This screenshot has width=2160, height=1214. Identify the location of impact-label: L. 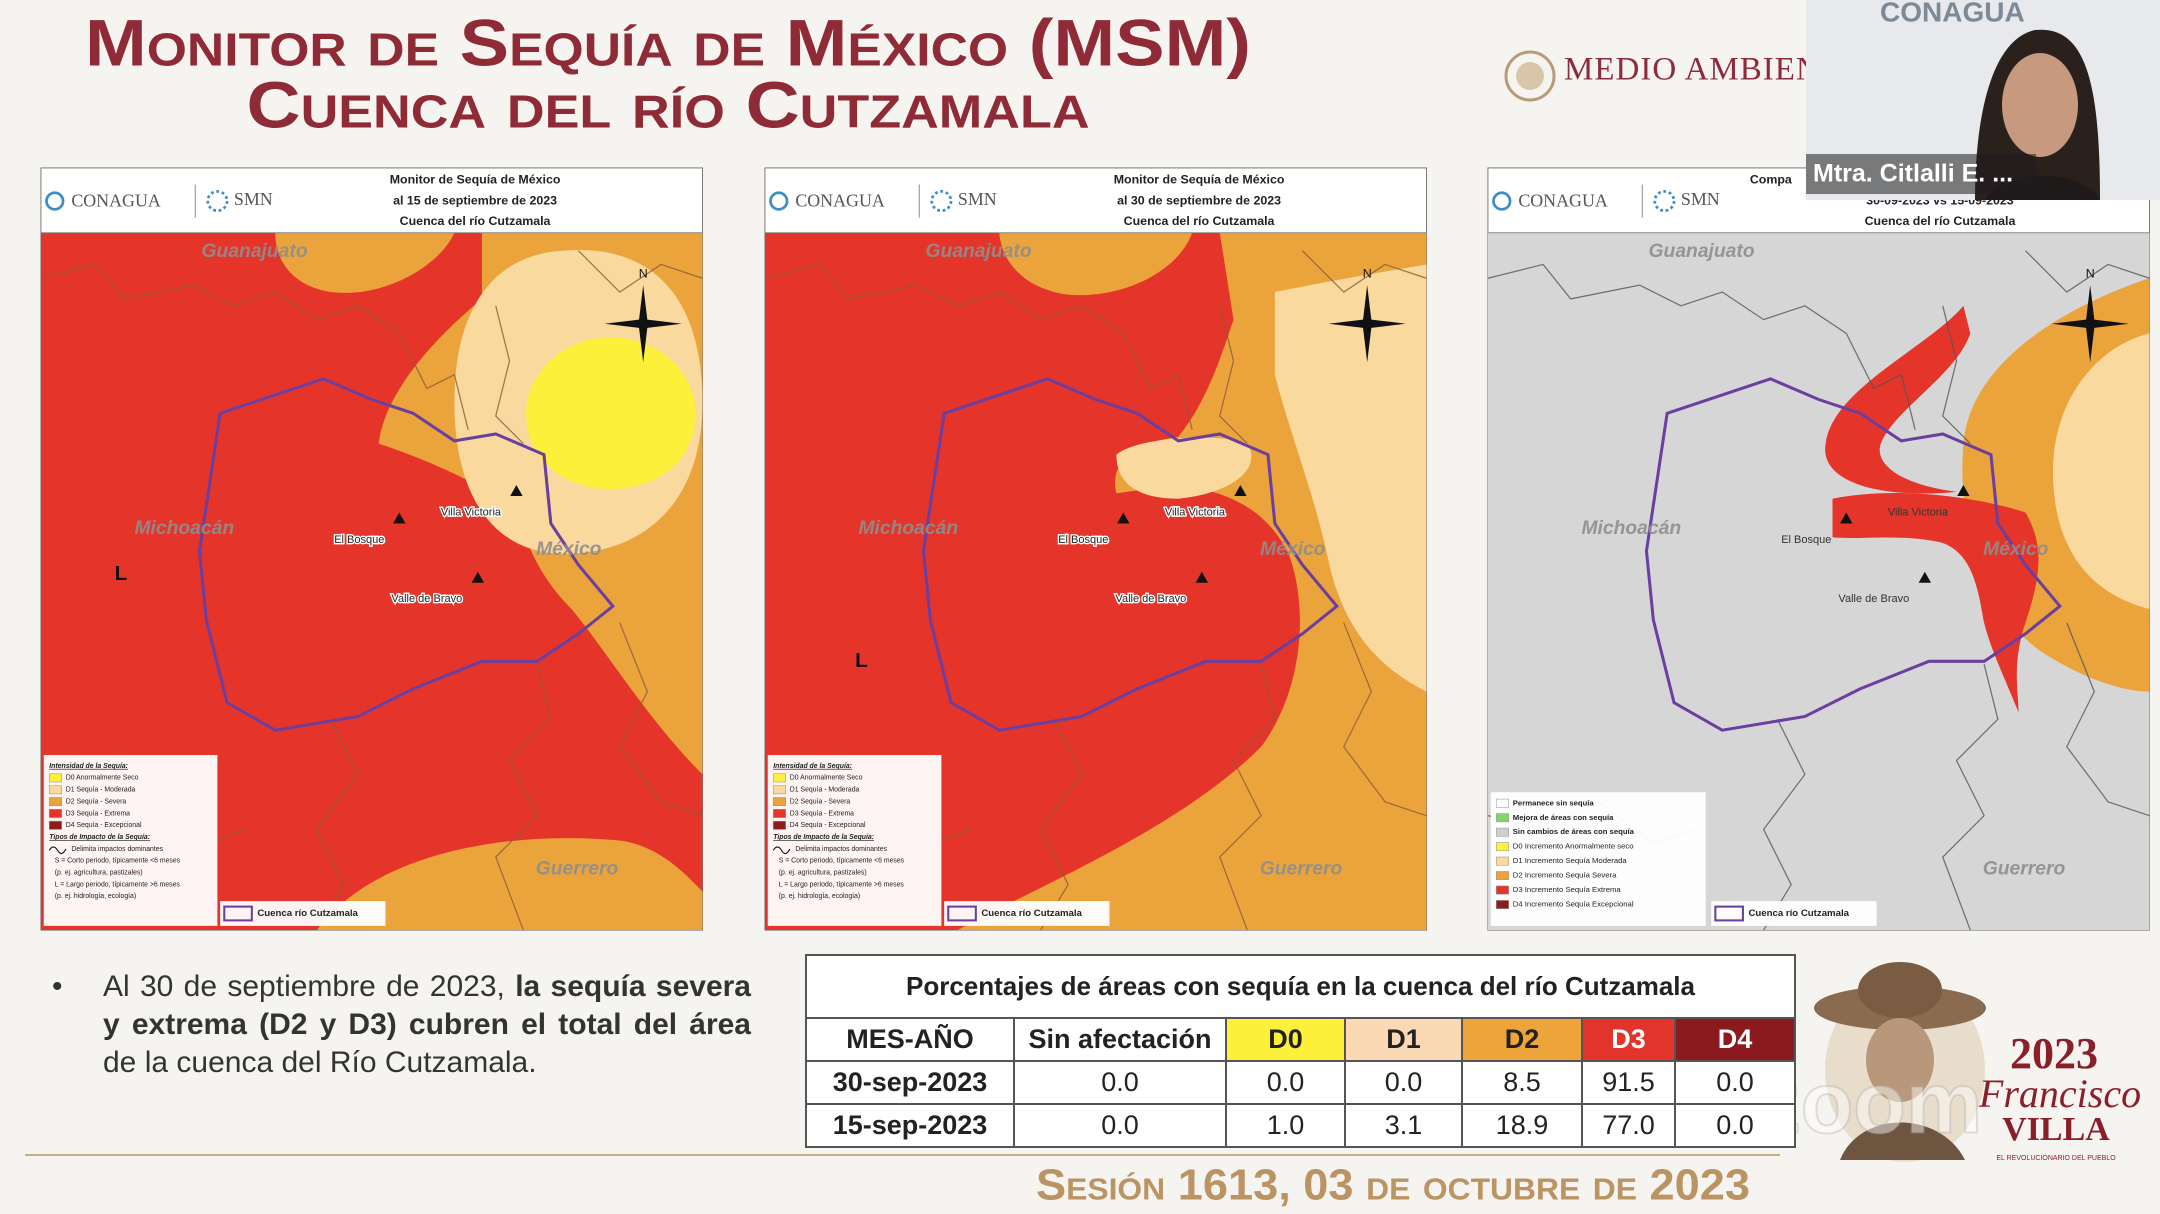
(861, 660).